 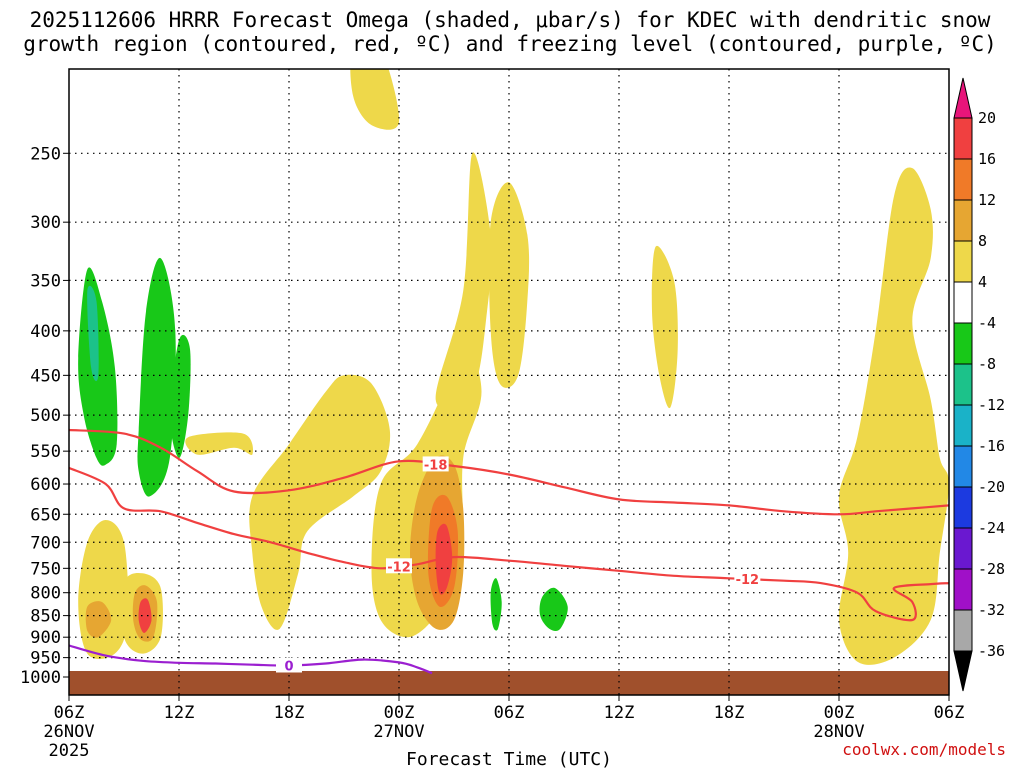 What do you see at coordinates (987, 323) in the screenshot?
I see `colorbar-label: -4` at bounding box center [987, 323].